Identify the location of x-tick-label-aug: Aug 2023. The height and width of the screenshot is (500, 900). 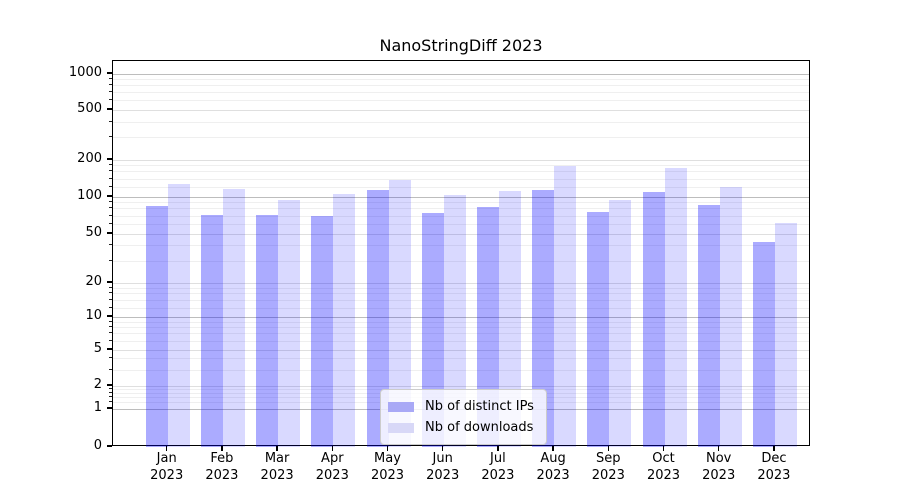
(553, 467).